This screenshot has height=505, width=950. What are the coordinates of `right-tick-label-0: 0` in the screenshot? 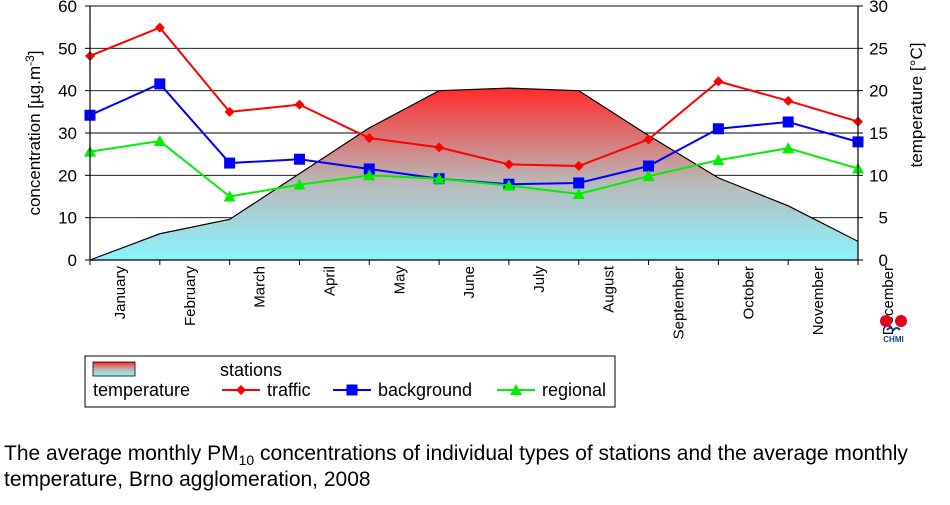 It's located at (883, 260).